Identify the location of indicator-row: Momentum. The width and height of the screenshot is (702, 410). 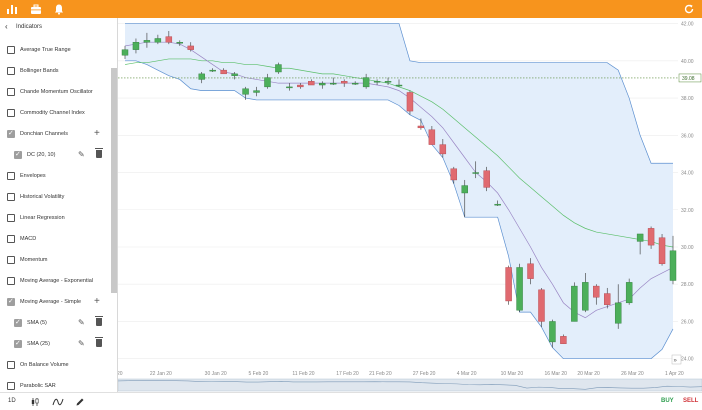
(55, 260).